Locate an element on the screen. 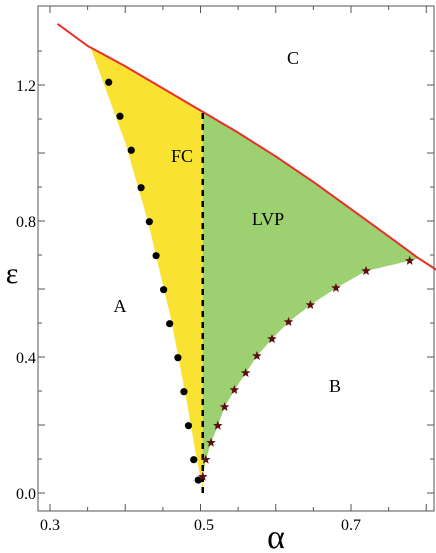 This screenshot has width=436, height=553. x-tick-labels: 0.3 0.5 0.7 is located at coordinates (200, 525).